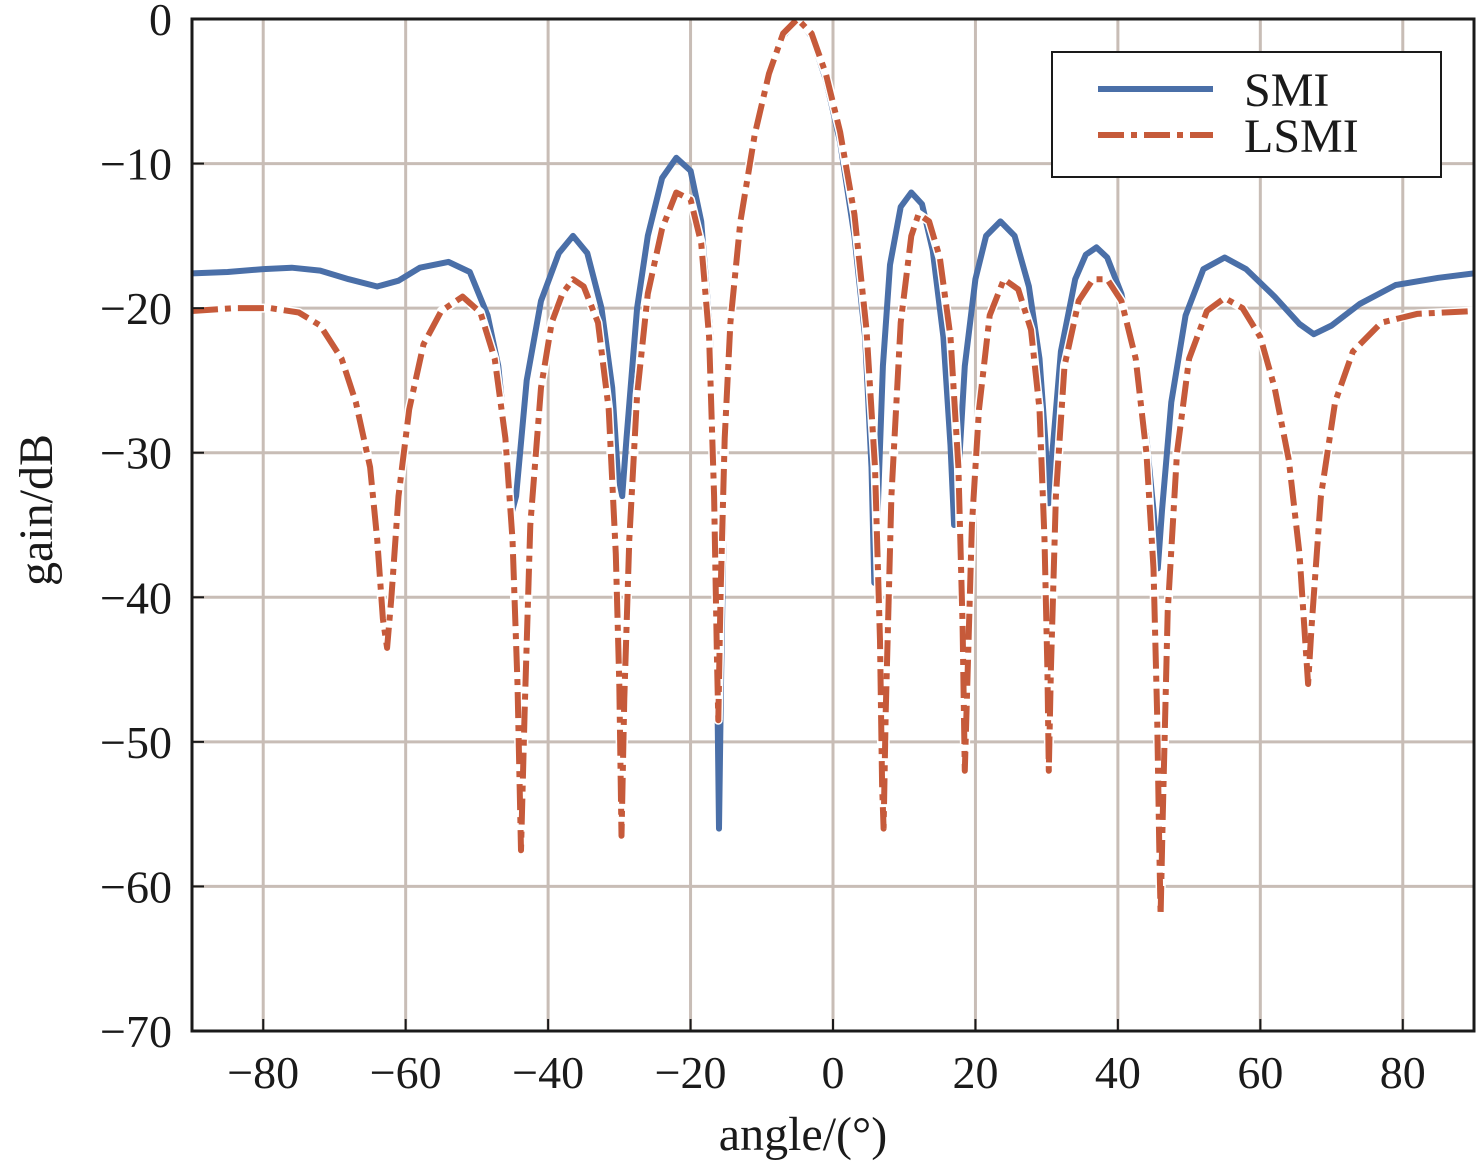  Describe the element at coordinates (136, 1031) in the screenshot. I see `y-tick-label: −70` at that location.